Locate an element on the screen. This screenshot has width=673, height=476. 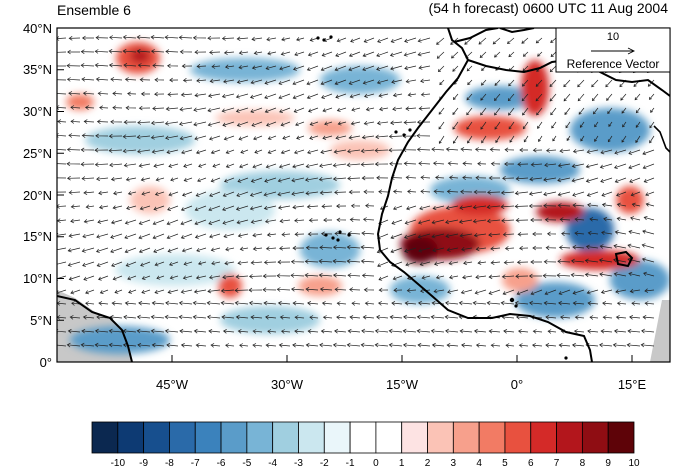
svg-text: 30°W is located at coordinates (287, 384).